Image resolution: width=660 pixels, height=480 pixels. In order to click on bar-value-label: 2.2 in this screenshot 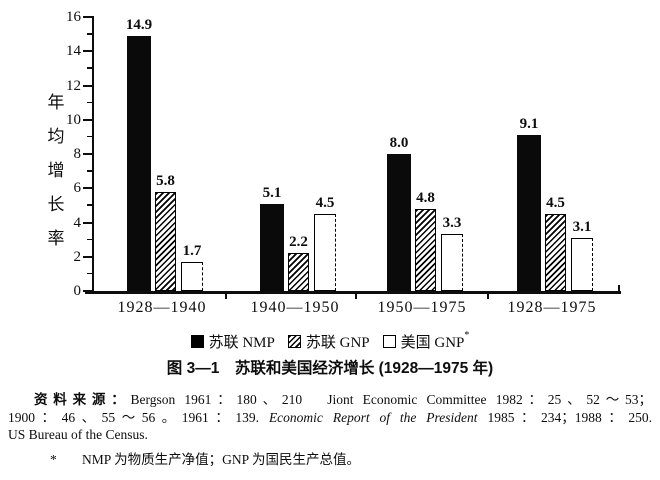, I will do `click(298, 242)`.